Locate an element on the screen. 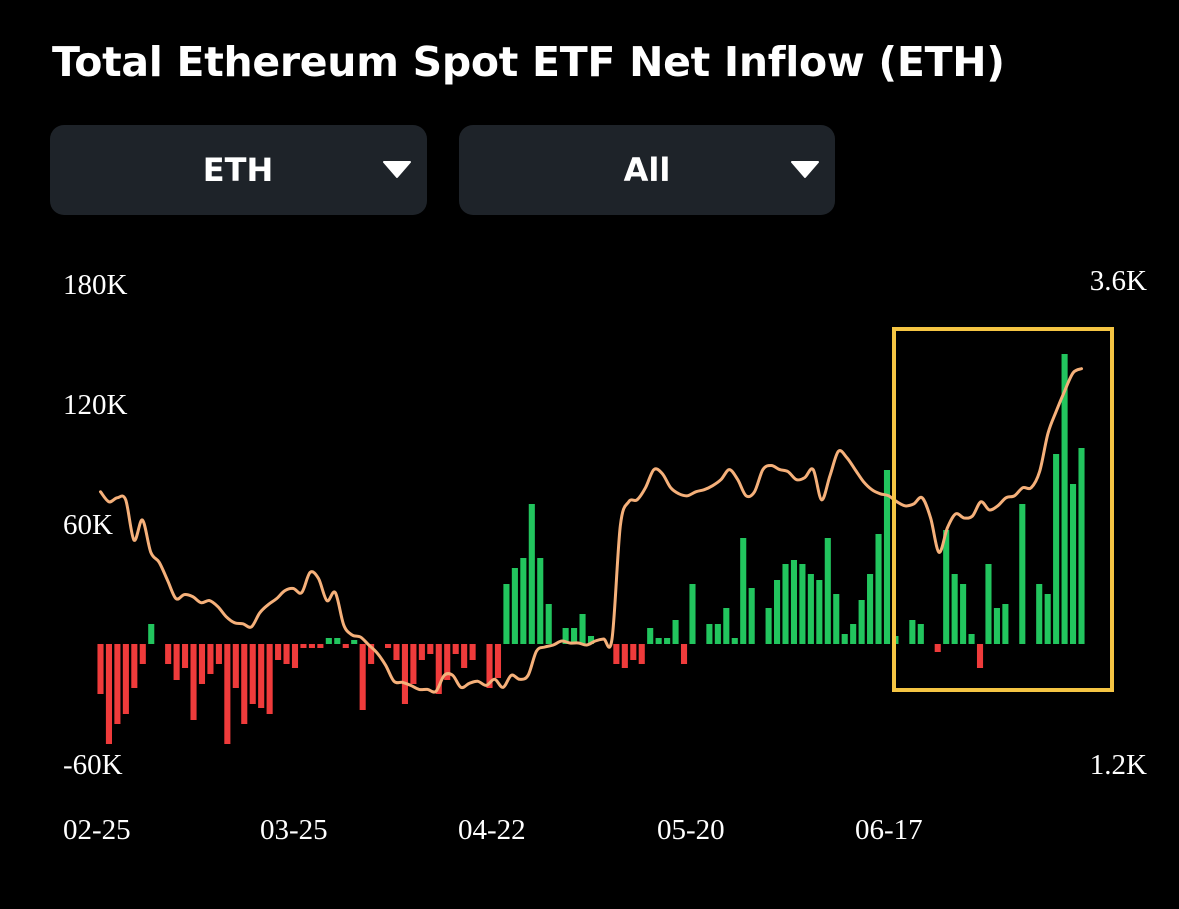  left-axis: 180K 120K 60K -60K is located at coordinates (95, 525).